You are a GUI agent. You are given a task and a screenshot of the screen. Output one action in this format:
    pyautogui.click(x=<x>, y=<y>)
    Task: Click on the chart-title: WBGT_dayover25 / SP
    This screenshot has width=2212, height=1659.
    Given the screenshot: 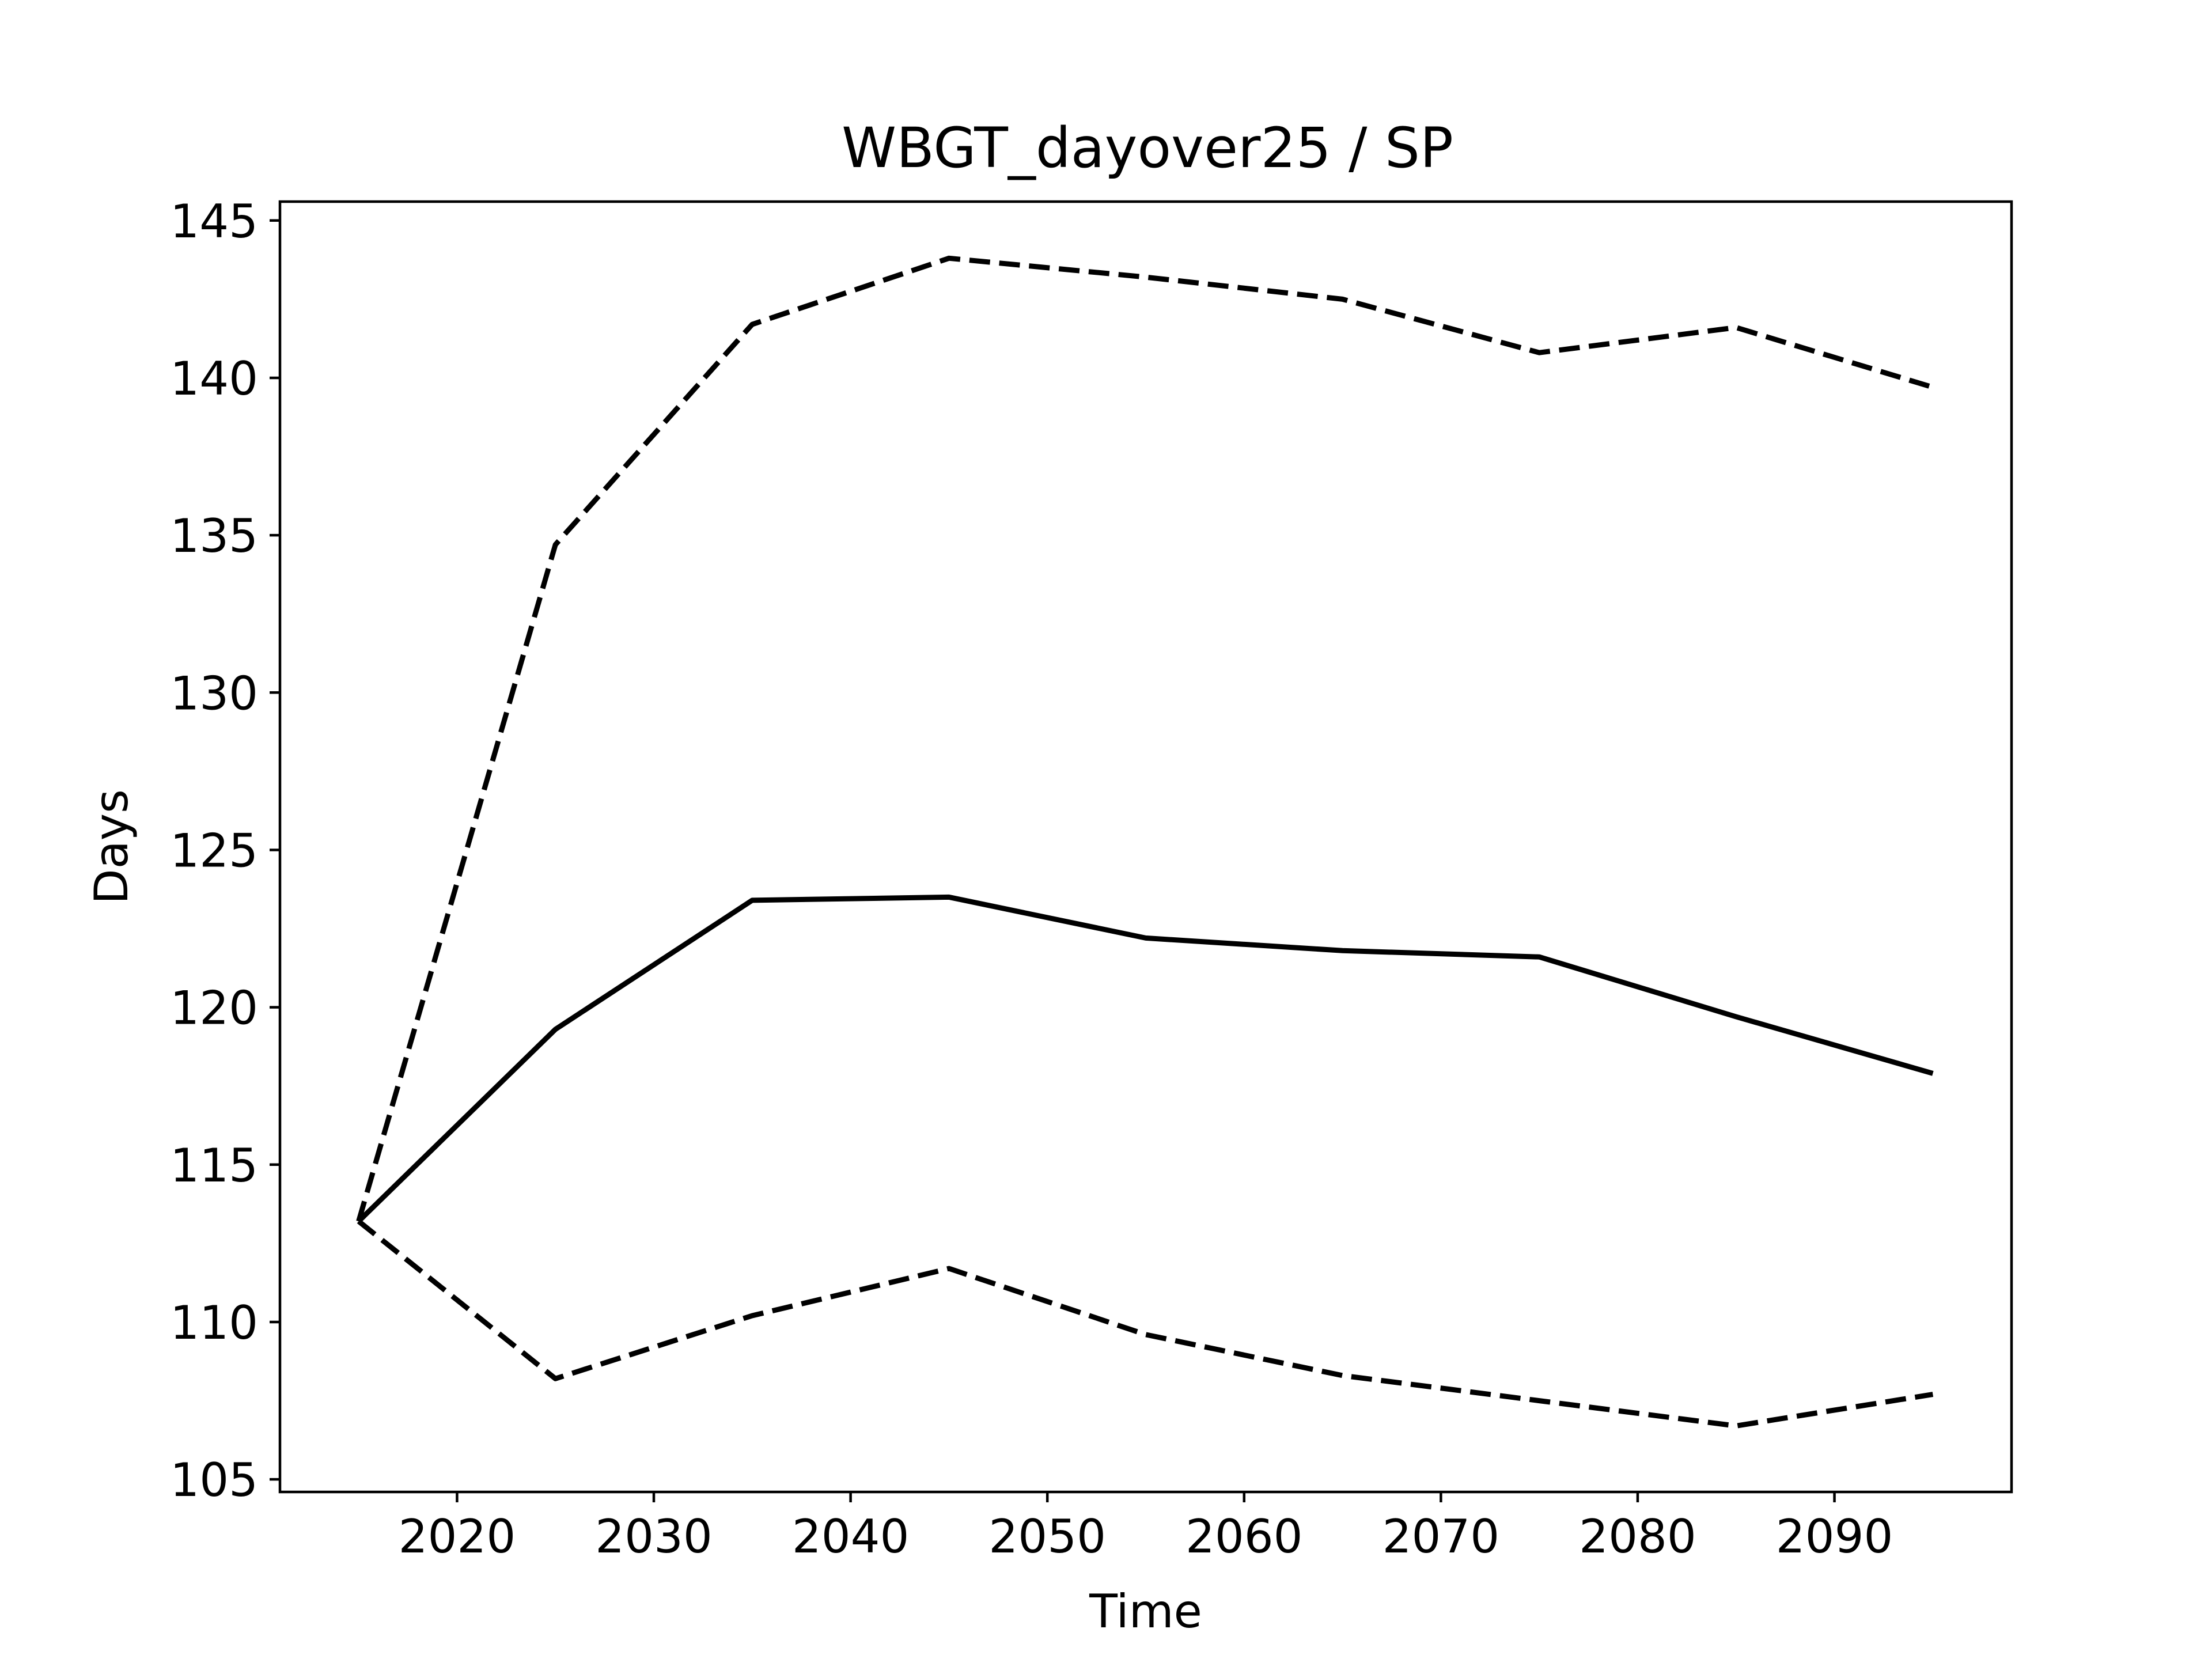 What is the action you would take?
    pyautogui.click(x=1147, y=148)
    